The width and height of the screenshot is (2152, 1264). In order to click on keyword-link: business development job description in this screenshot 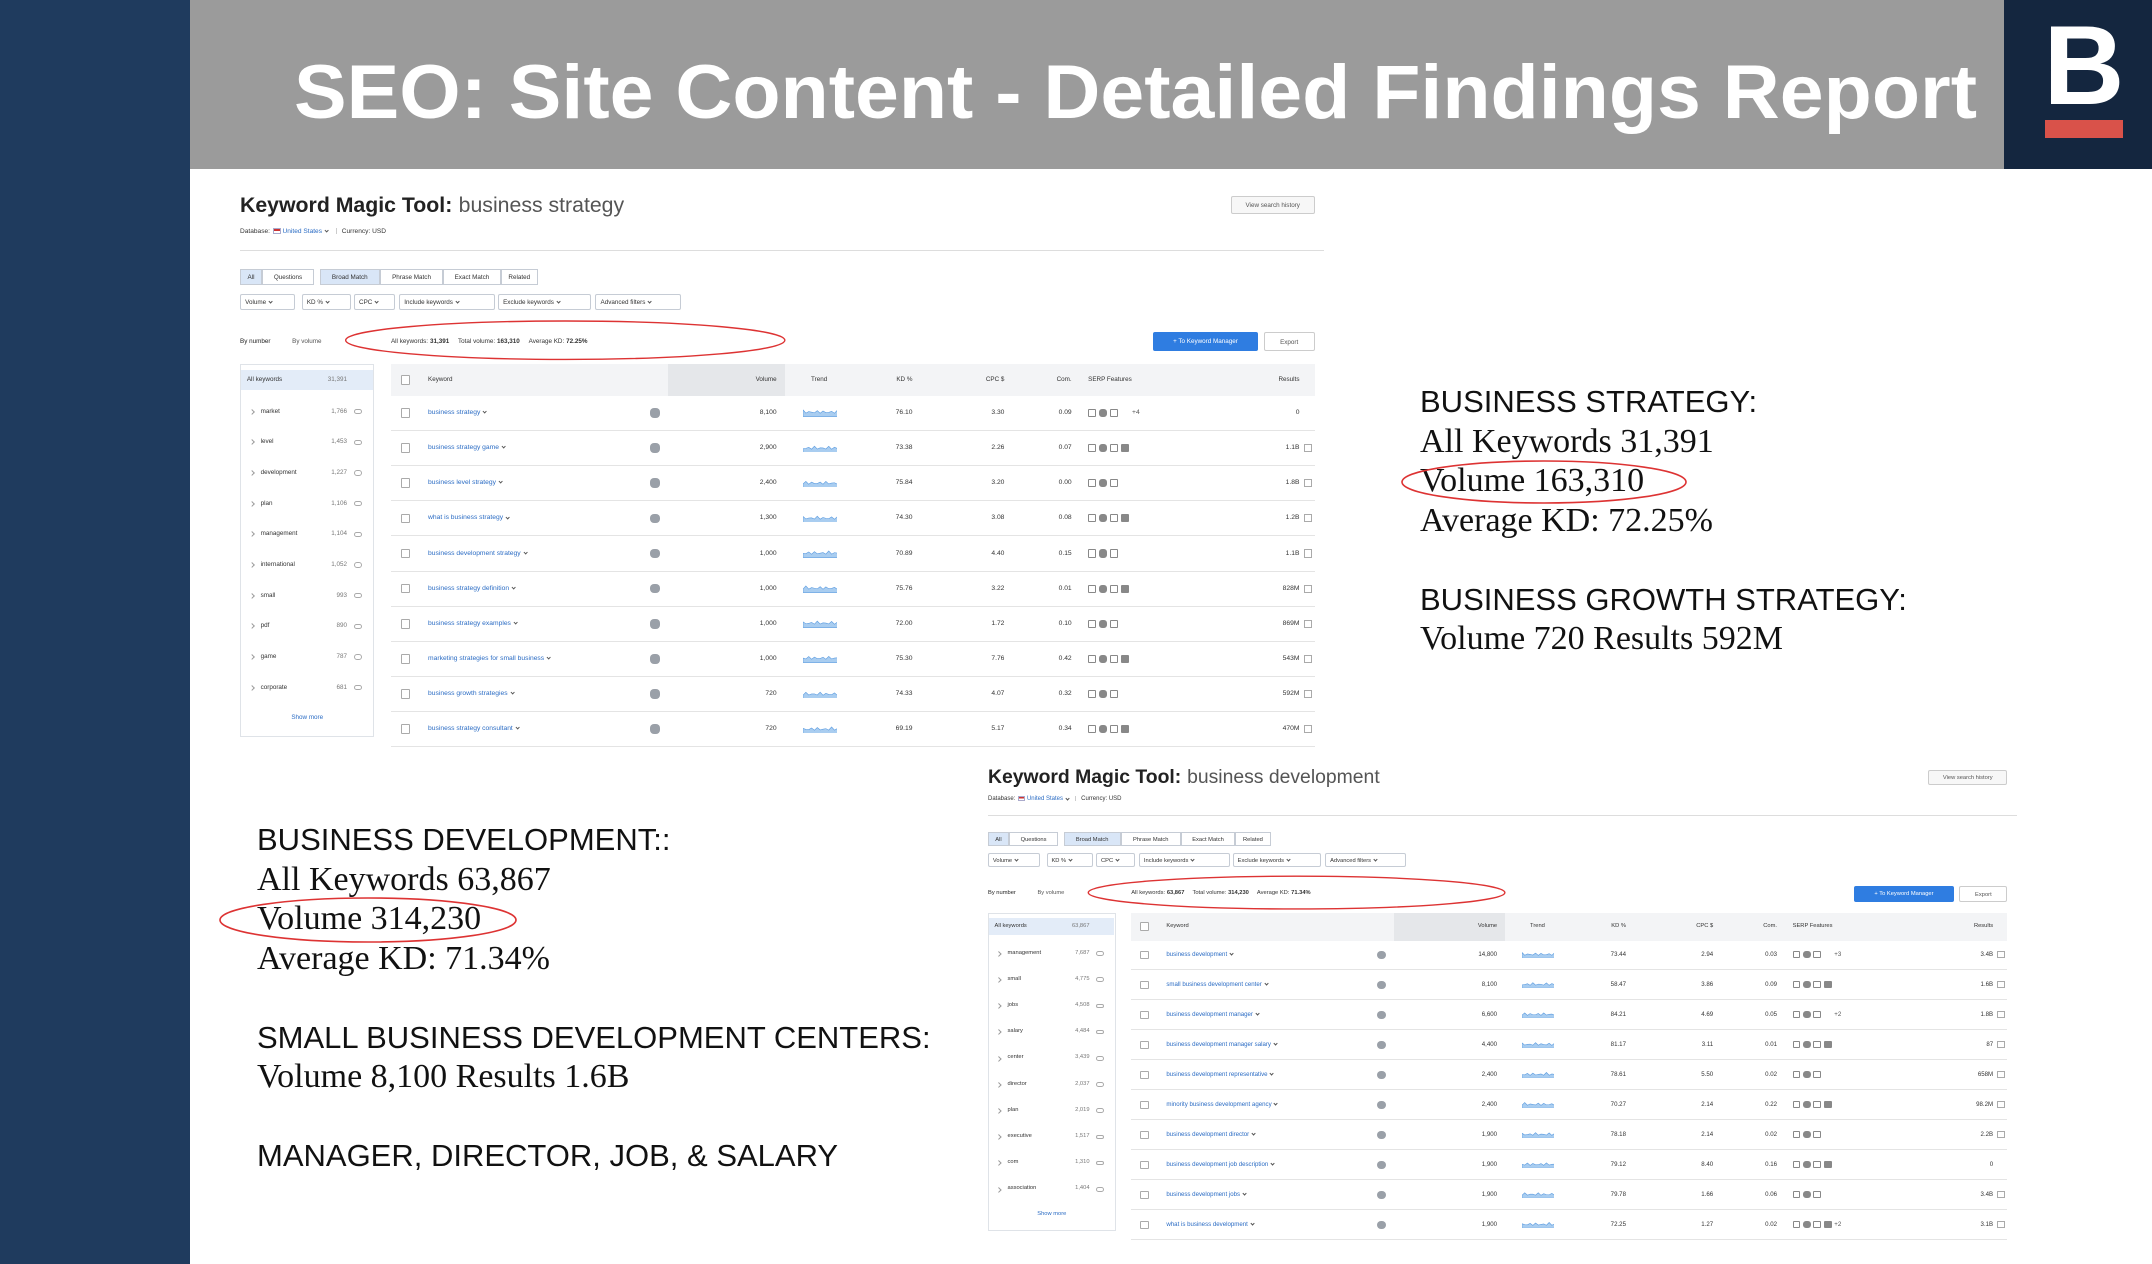, I will do `click(1276, 1165)`.